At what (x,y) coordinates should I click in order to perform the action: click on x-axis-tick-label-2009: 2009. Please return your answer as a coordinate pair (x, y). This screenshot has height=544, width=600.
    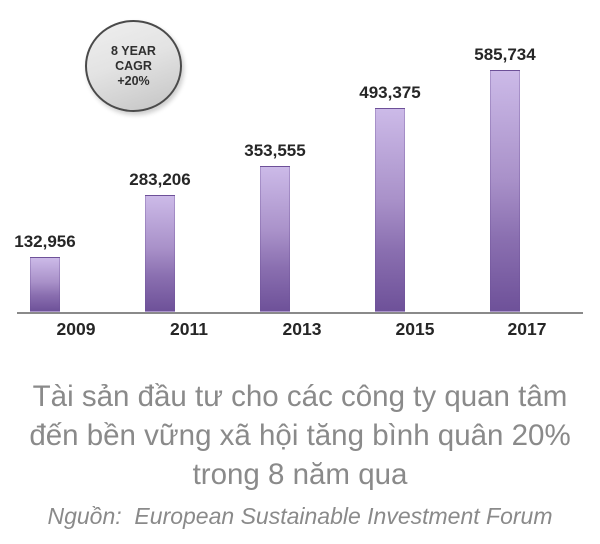
    Looking at the image, I should click on (76, 329).